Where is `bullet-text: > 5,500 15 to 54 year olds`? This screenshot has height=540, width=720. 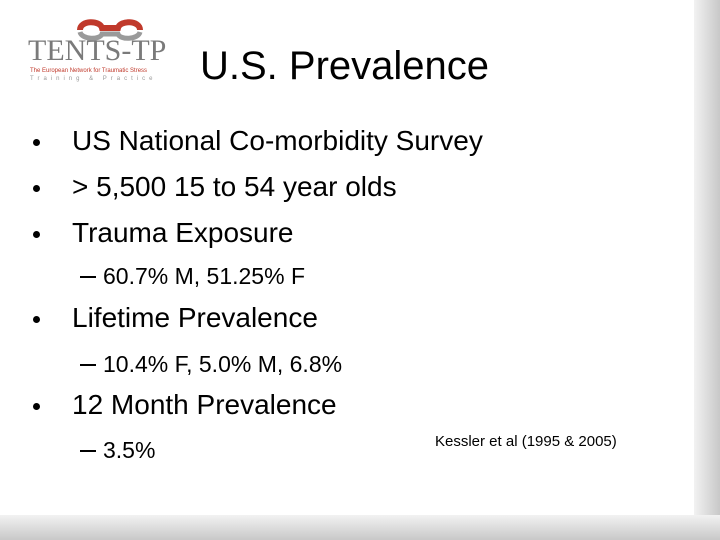 bullet-text: > 5,500 15 to 54 year olds is located at coordinates (234, 186).